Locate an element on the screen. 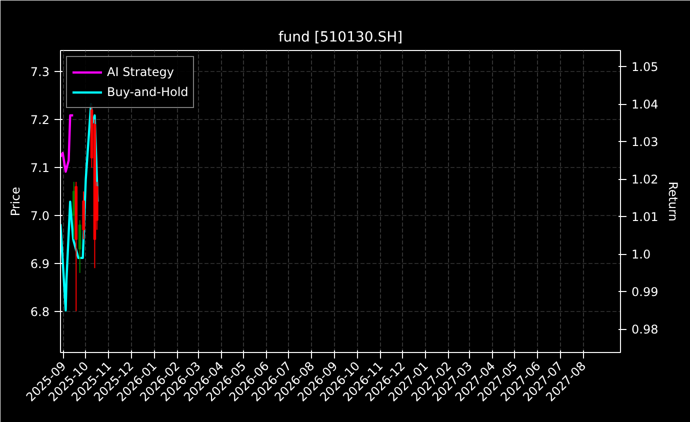 This screenshot has width=690, height=422. y2-axis-title: Return is located at coordinates (673, 202).